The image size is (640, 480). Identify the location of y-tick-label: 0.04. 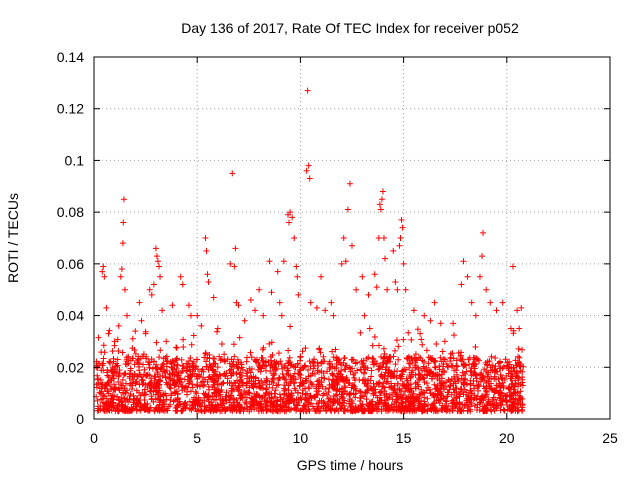
(70, 316).